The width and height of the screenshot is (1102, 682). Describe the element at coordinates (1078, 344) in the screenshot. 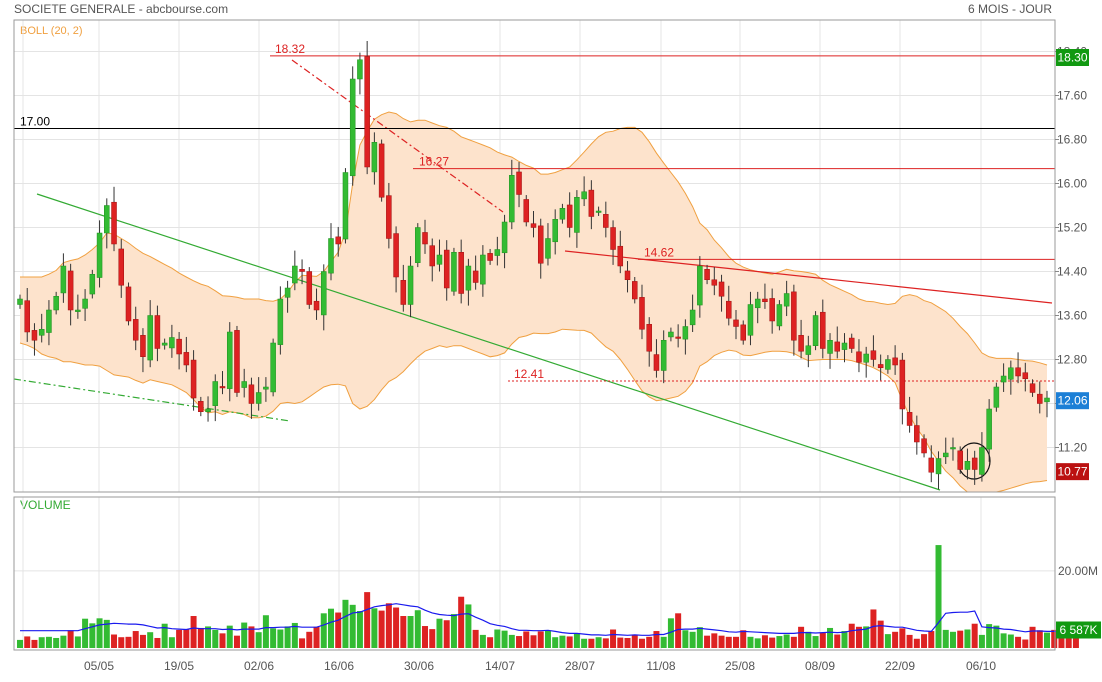

I see `price-badges: 18.30 12.06 10.77 6 587K` at that location.